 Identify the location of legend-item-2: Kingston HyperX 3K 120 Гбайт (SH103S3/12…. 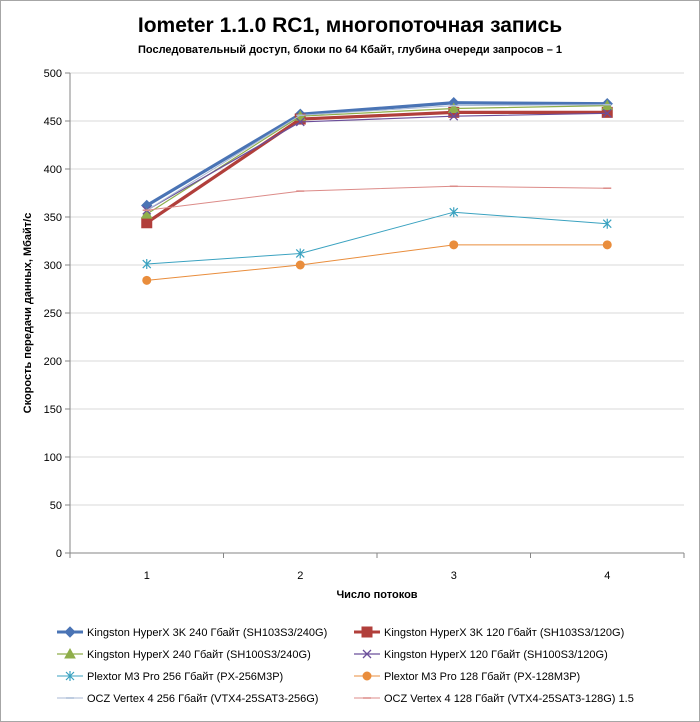
(489, 632).